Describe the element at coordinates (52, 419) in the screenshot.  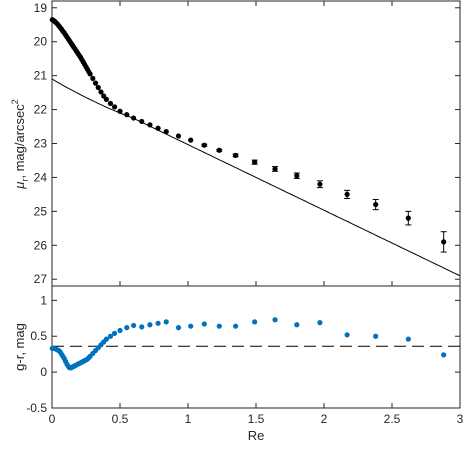
I see `x-tick-label: 0` at that location.